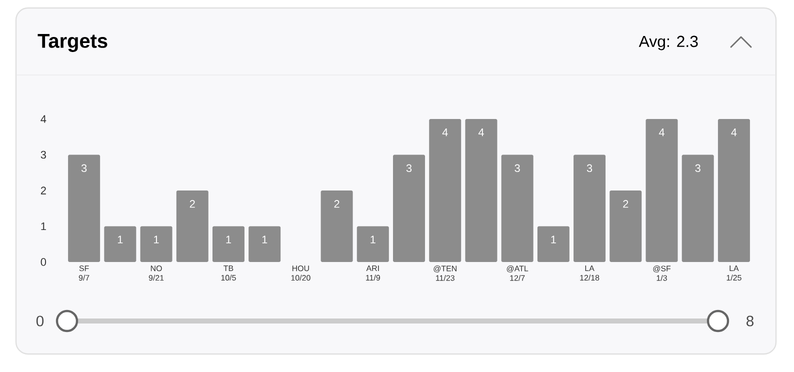 The image size is (794, 372). Describe the element at coordinates (43, 154) in the screenshot. I see `y-tick-label: 3` at that location.